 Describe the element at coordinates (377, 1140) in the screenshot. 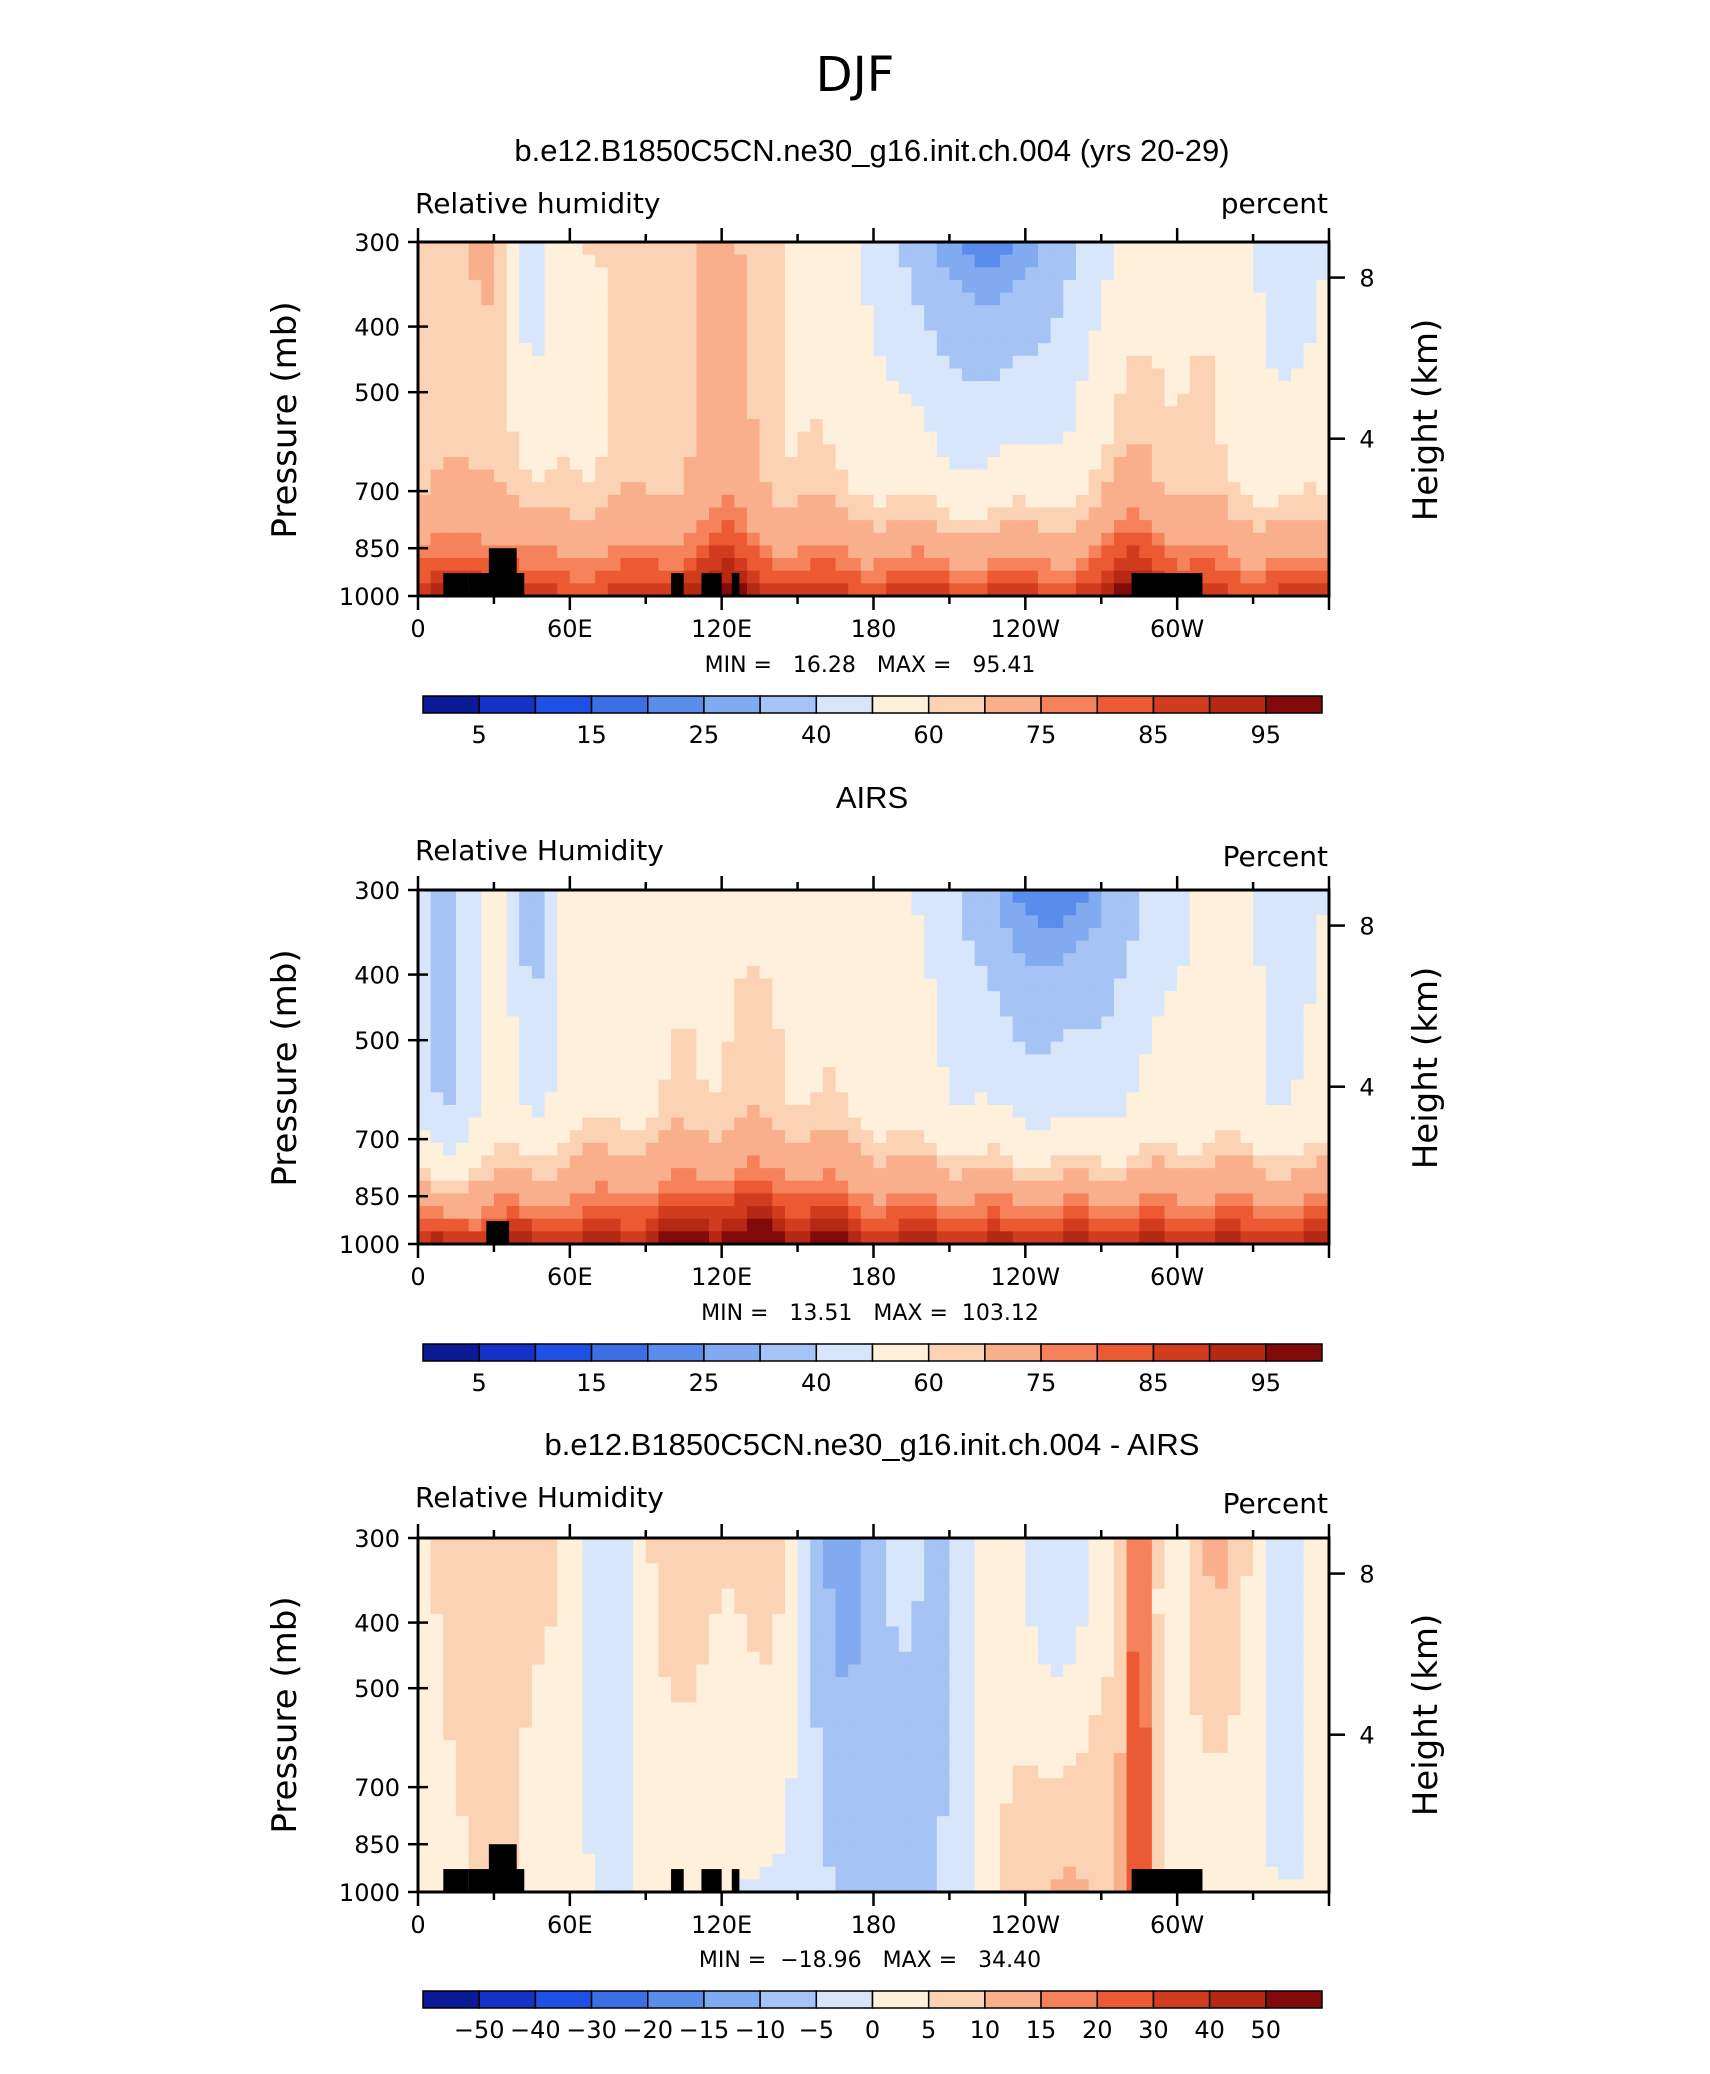

I see `y-tick-label: 700` at that location.